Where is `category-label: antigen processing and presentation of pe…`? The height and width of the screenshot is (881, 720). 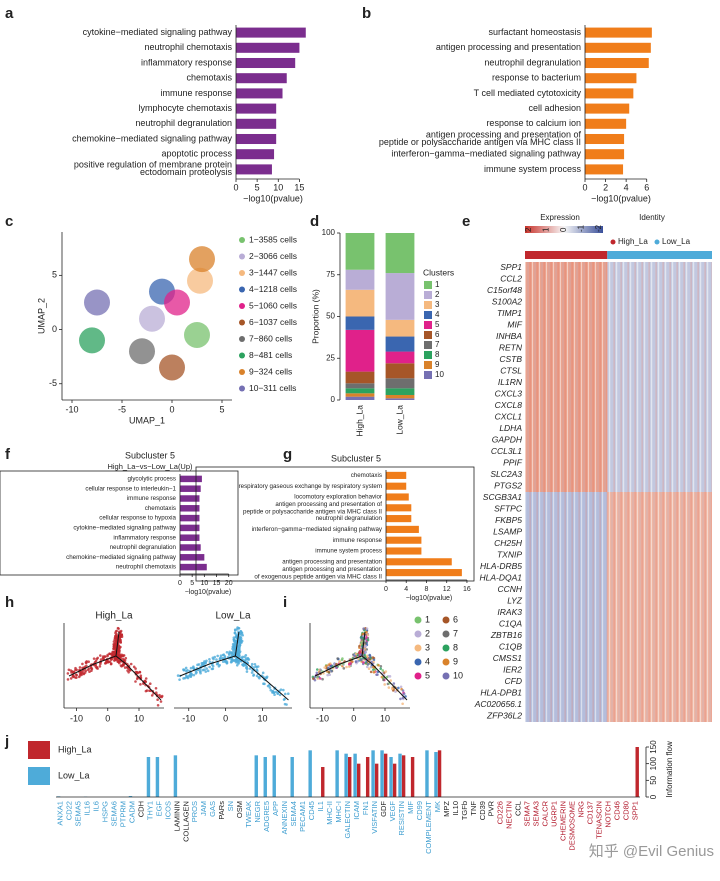
category-label: antigen processing and presentation of pe… is located at coordinates (312, 508).